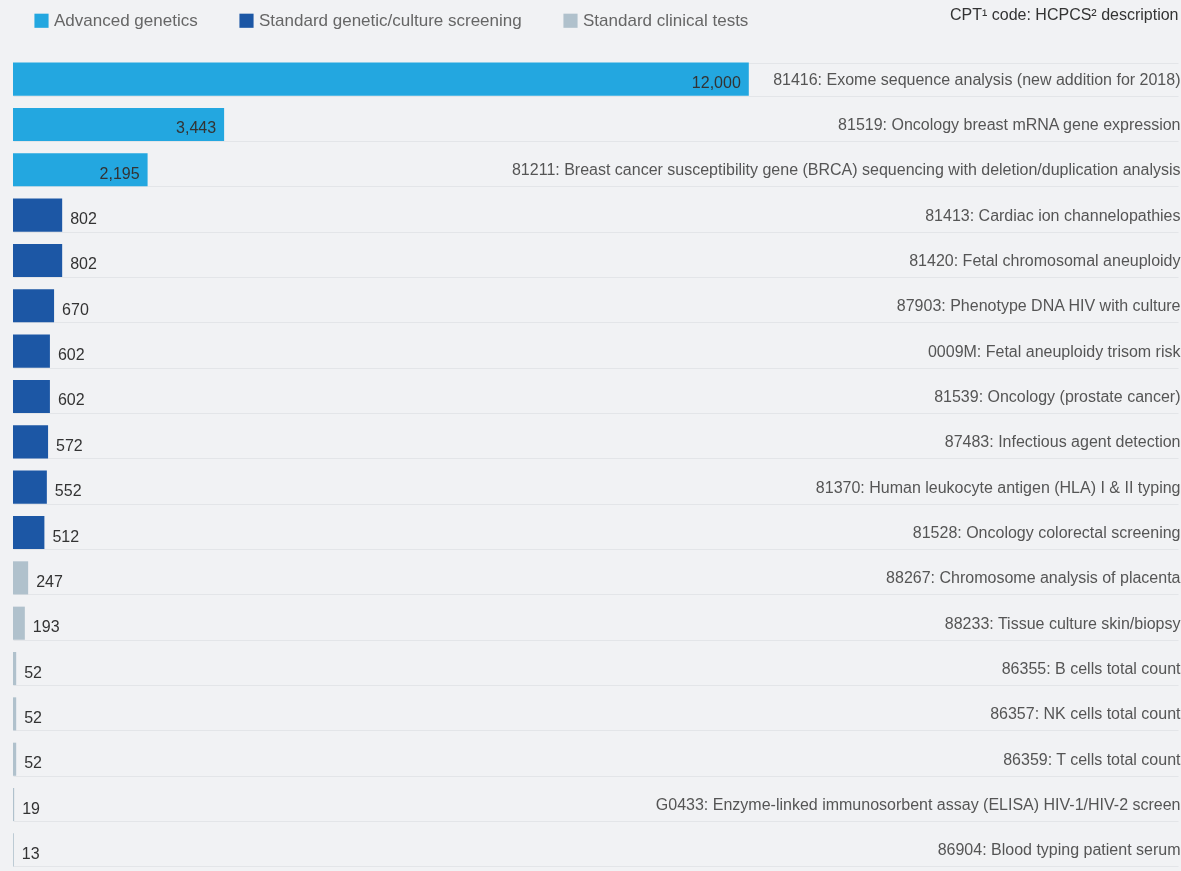 The height and width of the screenshot is (871, 1181). Describe the element at coordinates (196, 128) in the screenshot. I see `data-label: 3,443` at that location.